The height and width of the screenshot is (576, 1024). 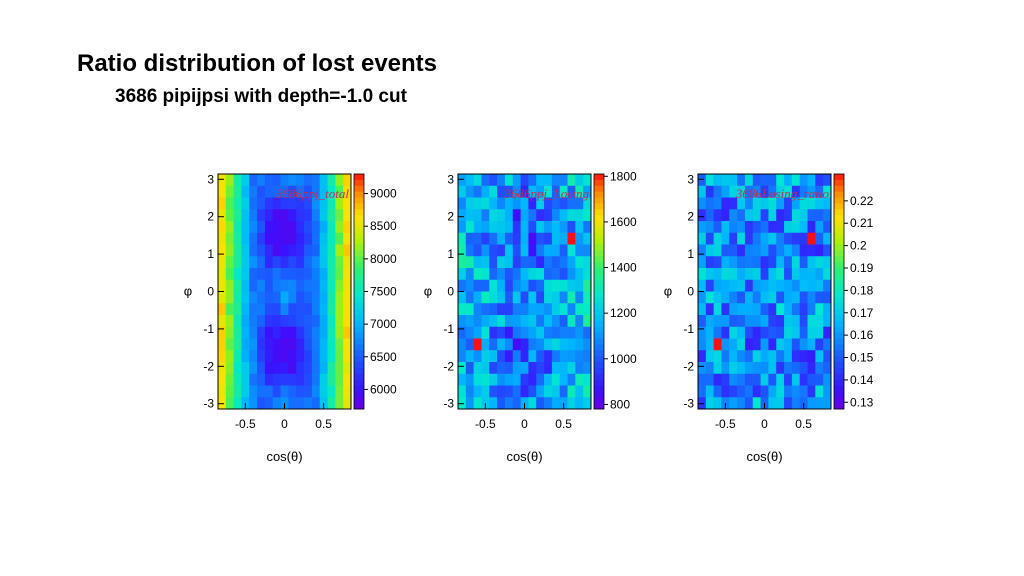 What do you see at coordinates (428, 291) in the screenshot?
I see `y-axis-label: φ` at bounding box center [428, 291].